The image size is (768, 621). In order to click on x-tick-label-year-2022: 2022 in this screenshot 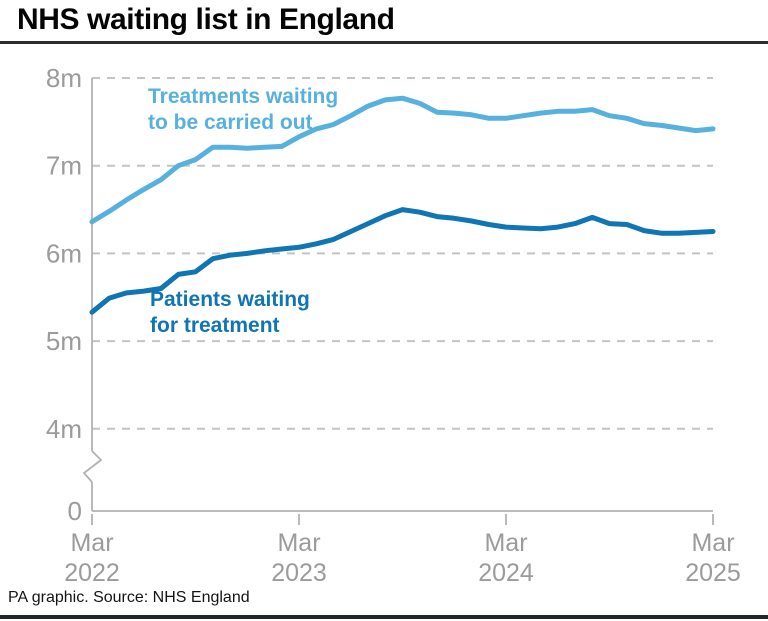, I will do `click(92, 573)`.